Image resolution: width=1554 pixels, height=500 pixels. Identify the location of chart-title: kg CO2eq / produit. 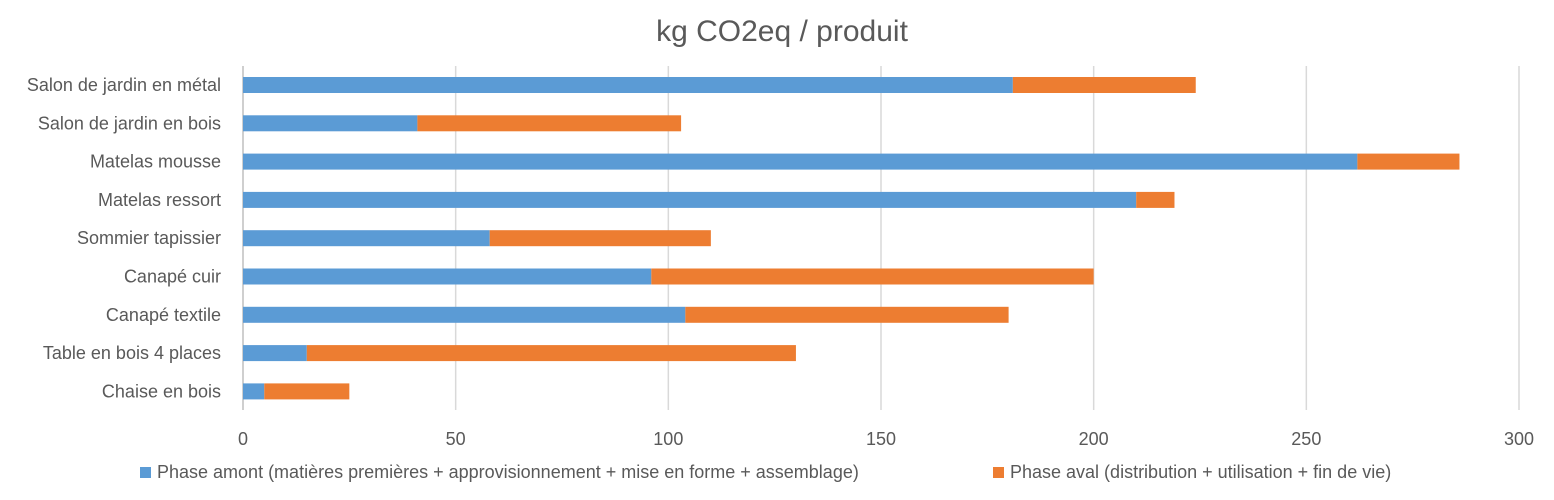
(782, 31).